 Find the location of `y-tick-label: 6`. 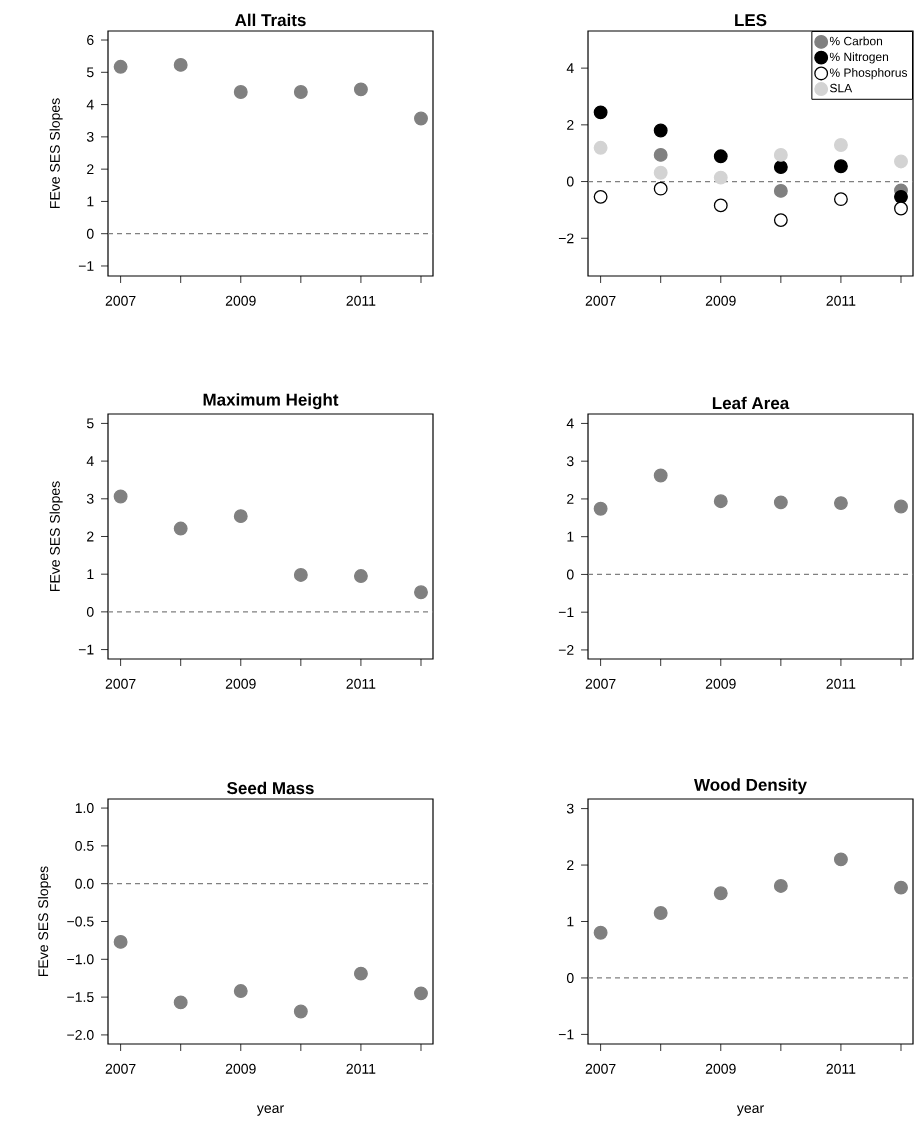

y-tick-label: 6 is located at coordinates (90, 40).